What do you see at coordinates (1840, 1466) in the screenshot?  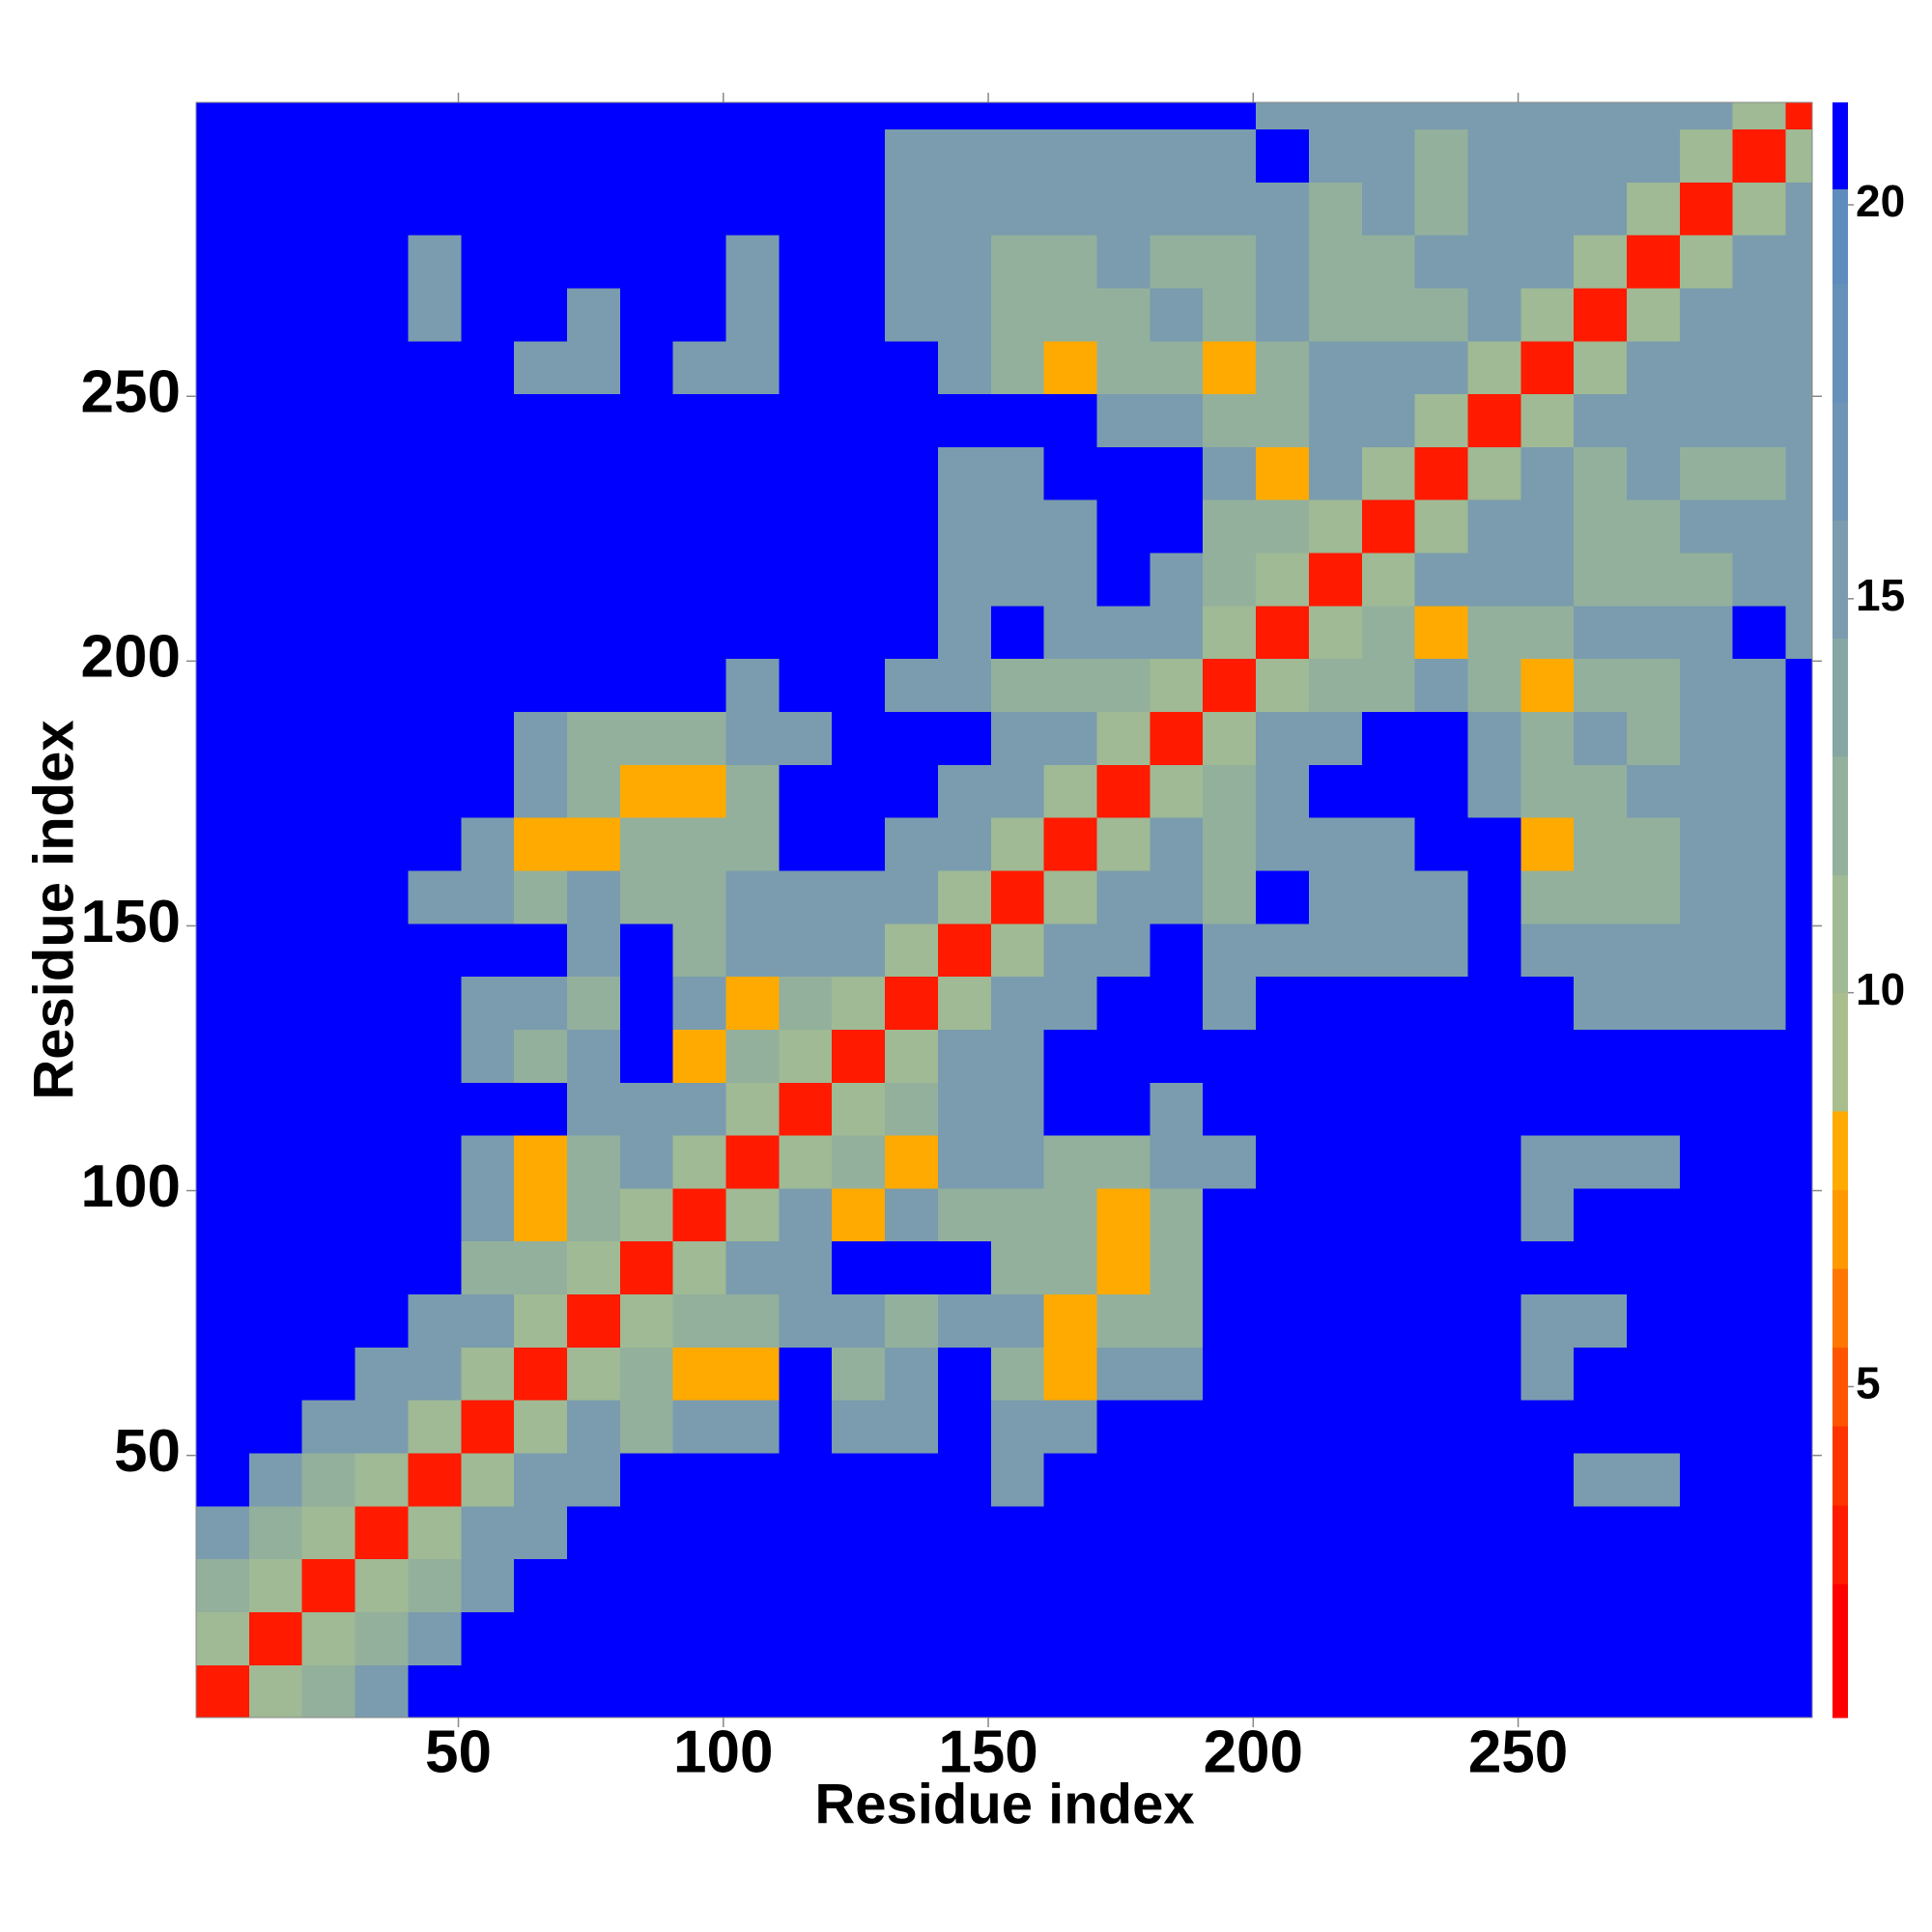 I see `colorbar-segment` at bounding box center [1840, 1466].